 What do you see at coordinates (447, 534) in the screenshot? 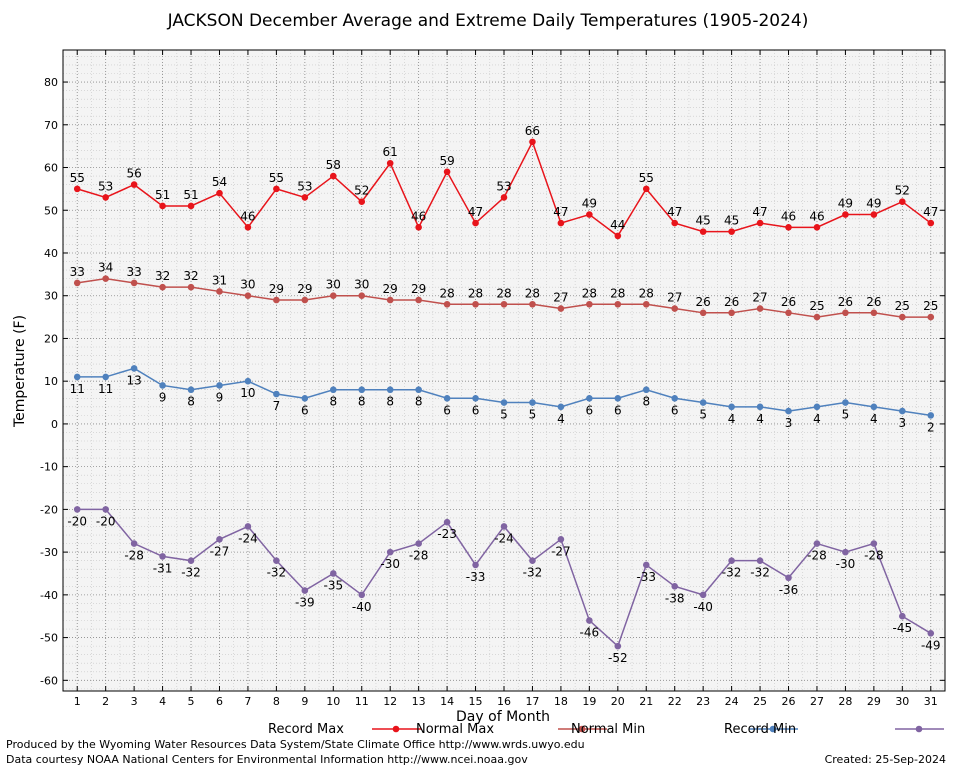
I see `data-label: -23` at bounding box center [447, 534].